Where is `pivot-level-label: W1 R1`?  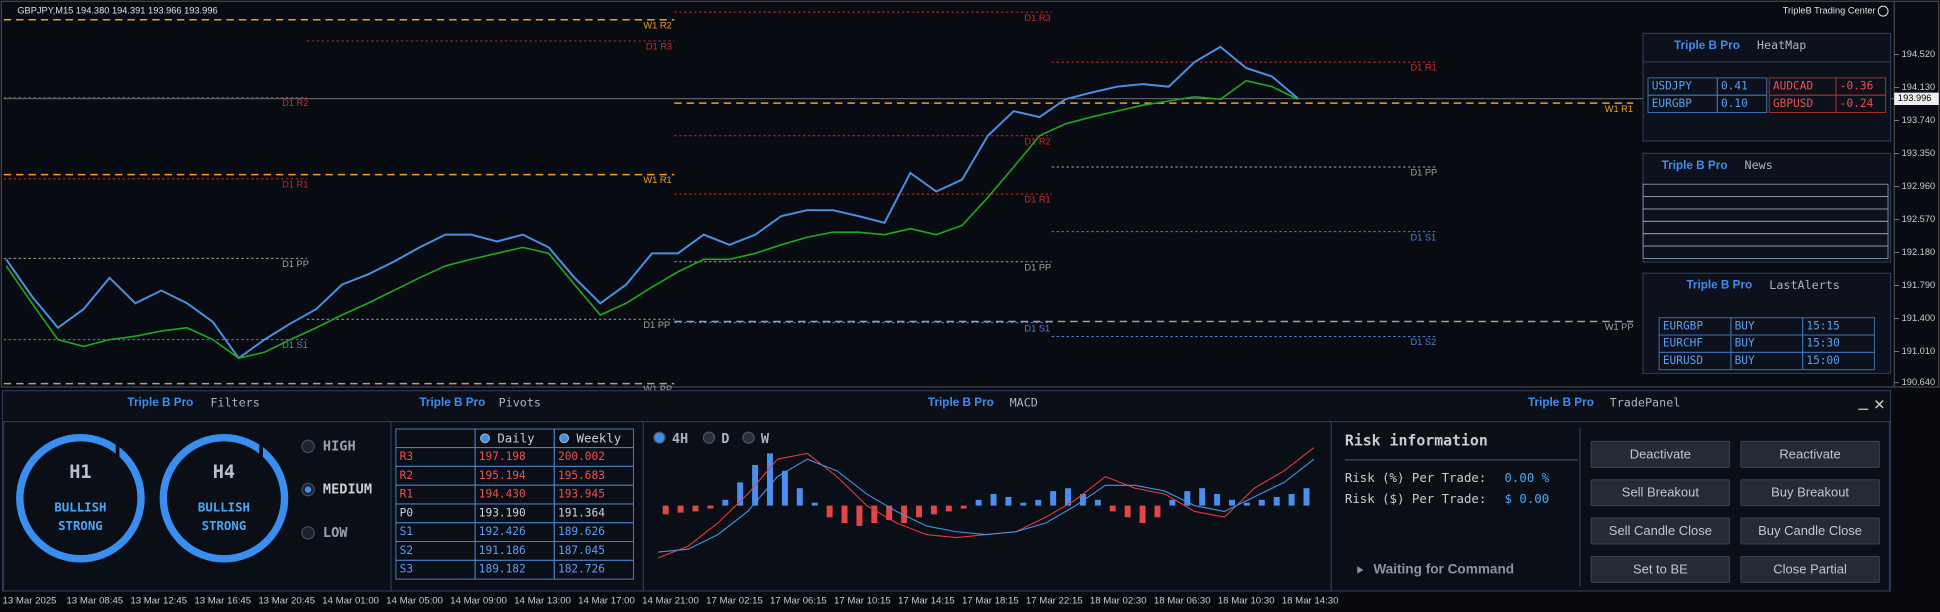
pivot-level-label: W1 R1 is located at coordinates (657, 180).